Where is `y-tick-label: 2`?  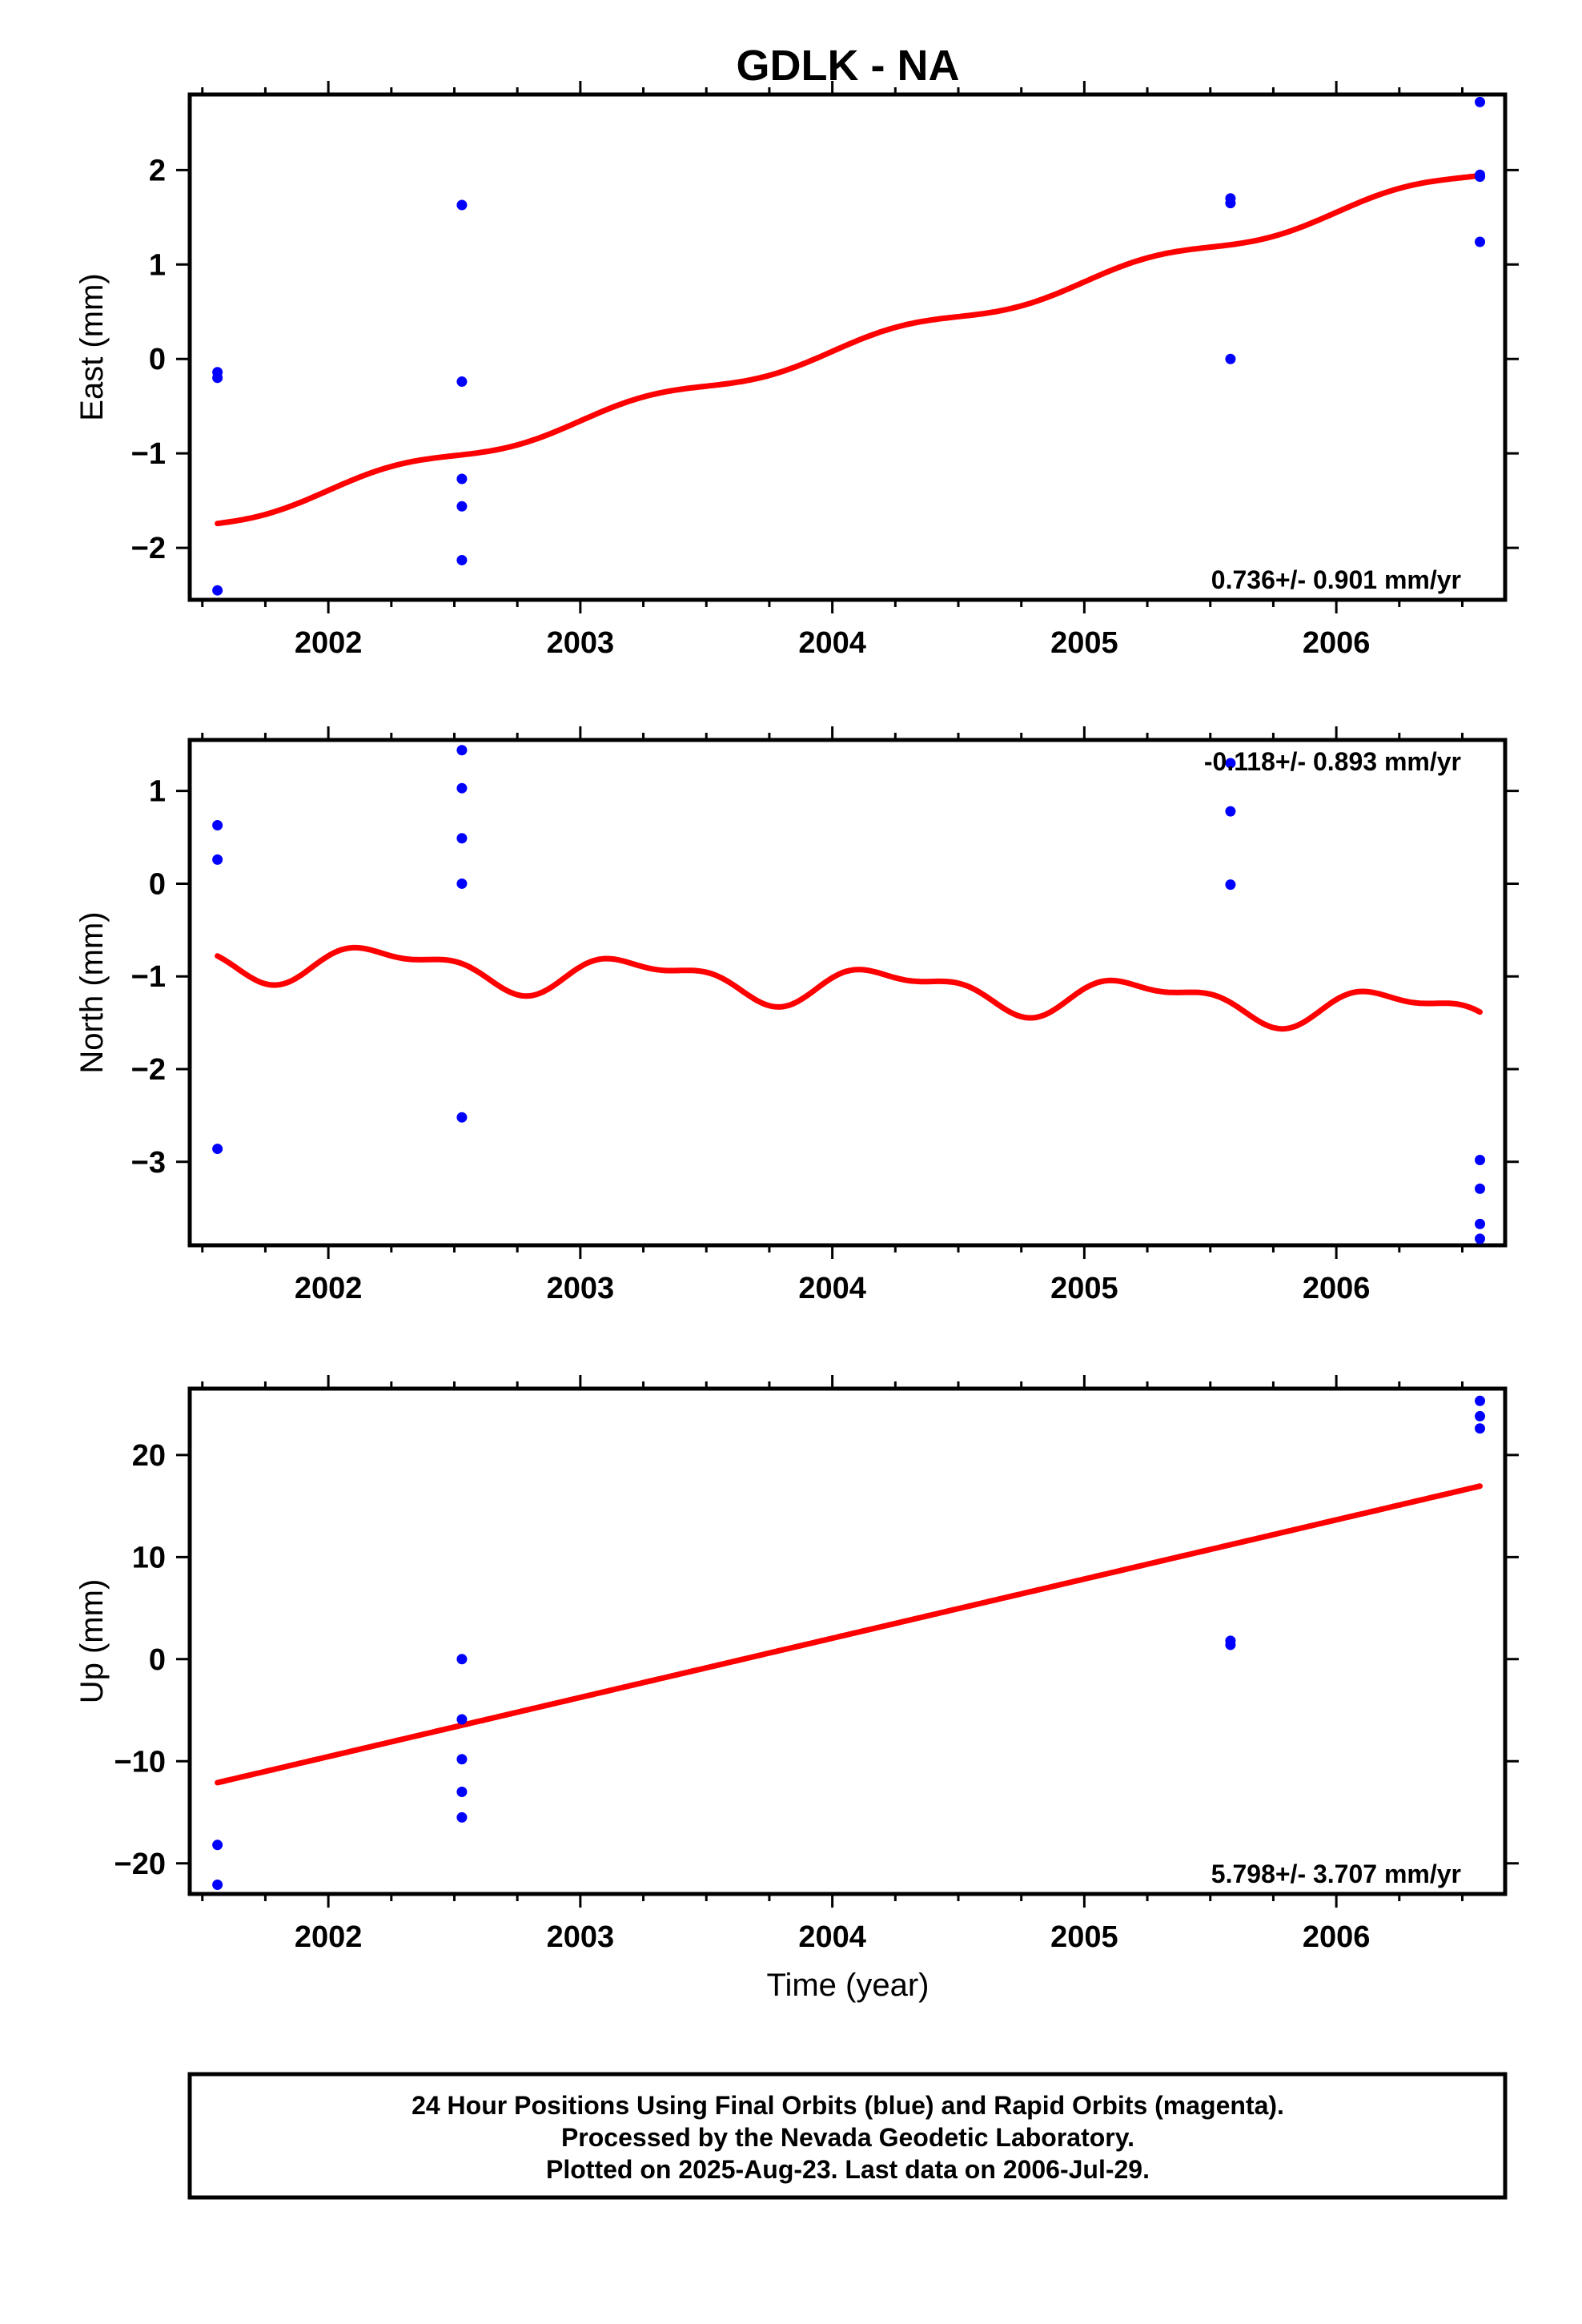 y-tick-label: 2 is located at coordinates (157, 170).